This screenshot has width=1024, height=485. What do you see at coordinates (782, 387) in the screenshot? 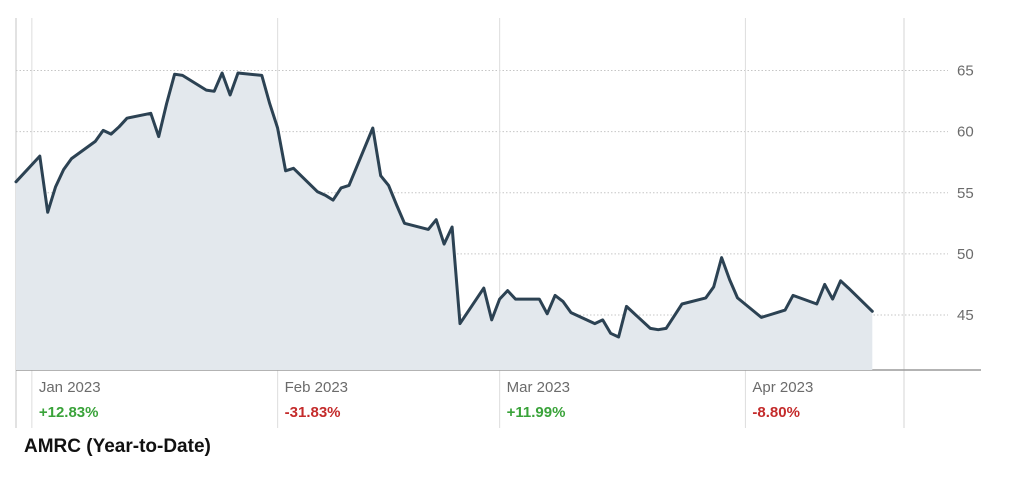
I see `period-month-label: Apr 2023` at bounding box center [782, 387].